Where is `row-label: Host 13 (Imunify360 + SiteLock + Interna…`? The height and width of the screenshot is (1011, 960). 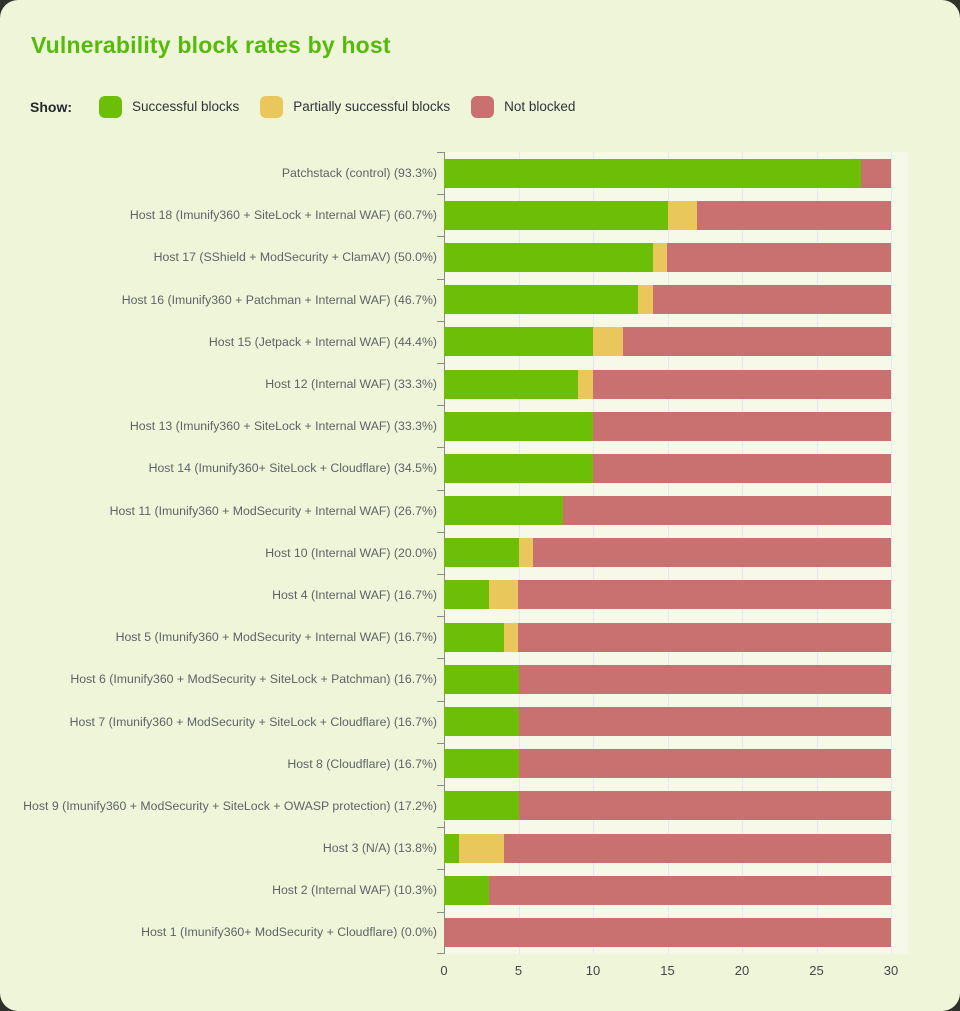 row-label: Host 13 (Imunify360 + SiteLock + Interna… is located at coordinates (283, 426).